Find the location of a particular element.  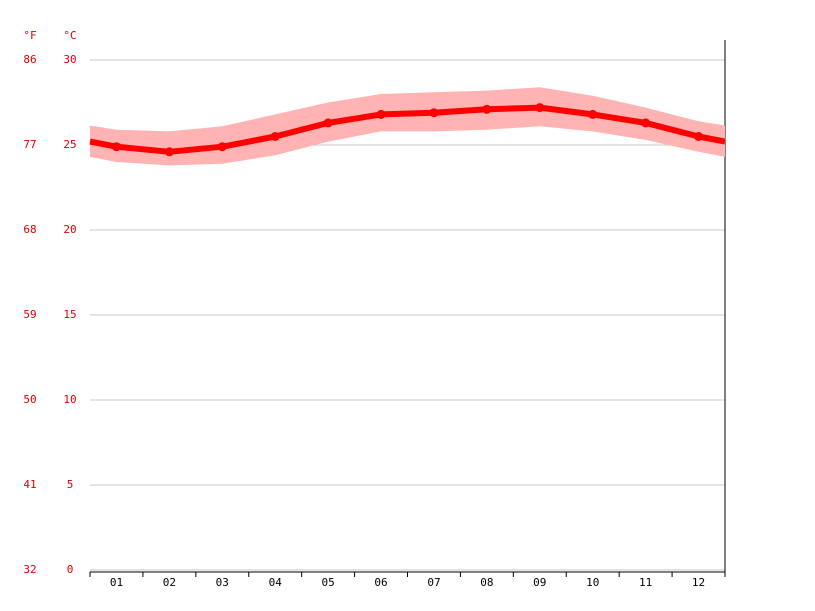

y2-tick-label: 86 is located at coordinates (29, 59).